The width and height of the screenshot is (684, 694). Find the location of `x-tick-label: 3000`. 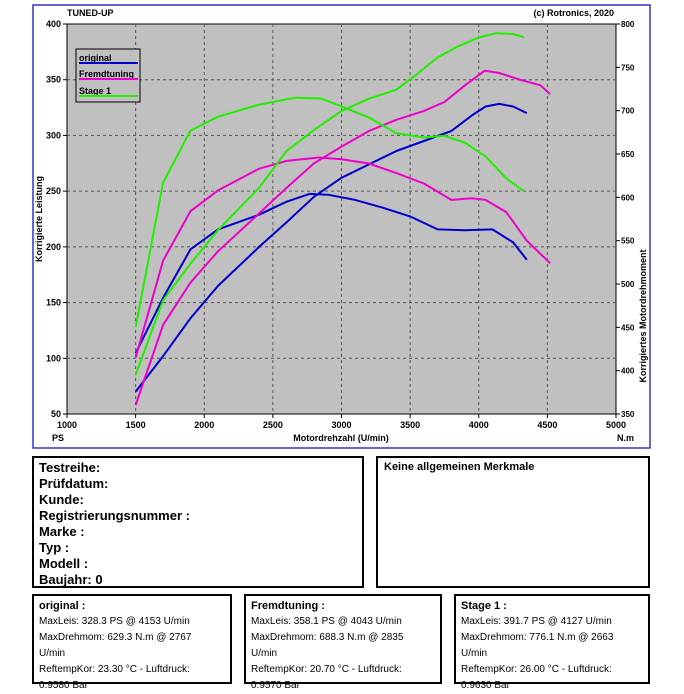

x-tick-label: 3000 is located at coordinates (341, 425).